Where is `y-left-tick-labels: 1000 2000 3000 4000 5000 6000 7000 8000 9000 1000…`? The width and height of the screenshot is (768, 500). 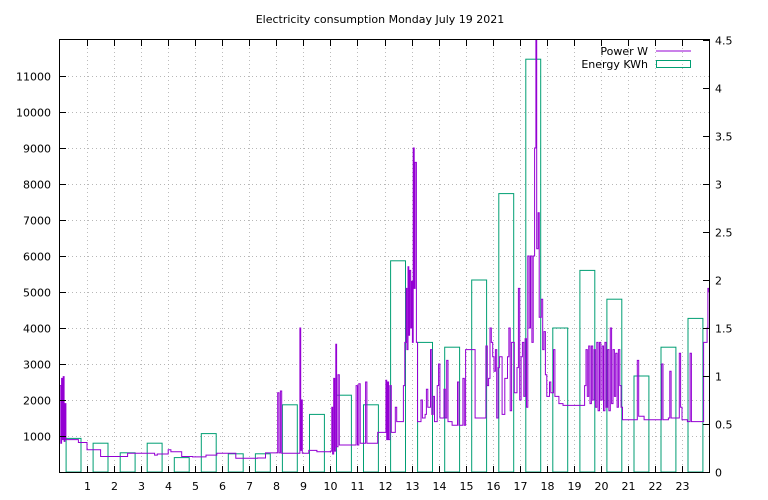
y-left-tick-labels: 1000 2000 3000 4000 5000 6000 7000 8000 9000 1000… is located at coordinates (33, 257).